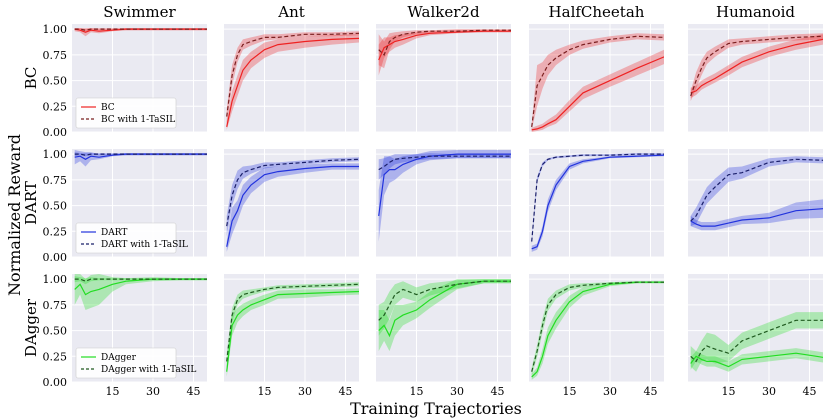  What do you see at coordinates (114, 233) in the screenshot?
I see `legend-label-base: DART` at bounding box center [114, 233].